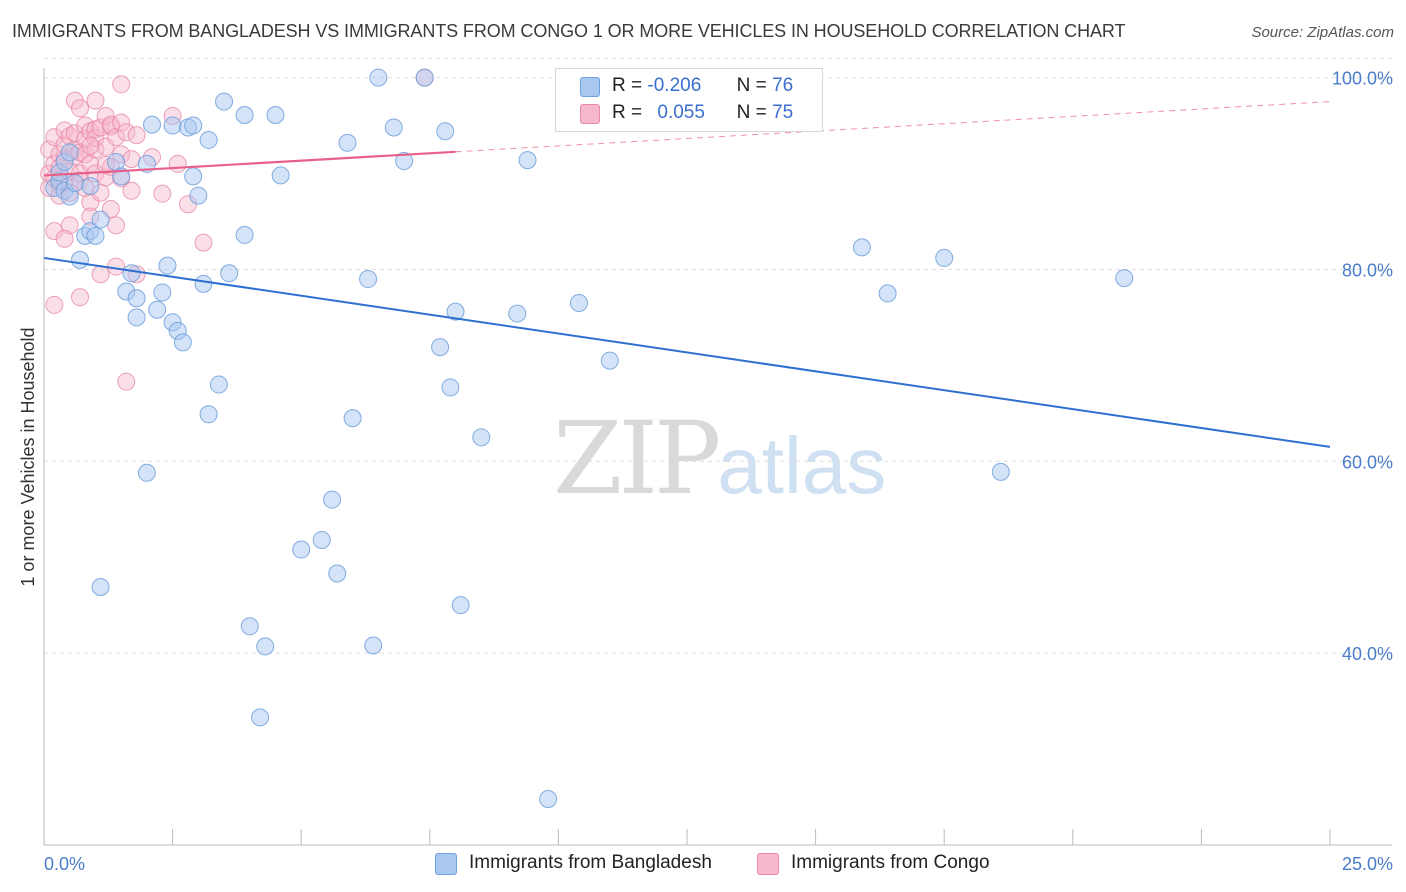  I want to click on legend-label-congo: Immigrants from Congo, so click(890, 862).